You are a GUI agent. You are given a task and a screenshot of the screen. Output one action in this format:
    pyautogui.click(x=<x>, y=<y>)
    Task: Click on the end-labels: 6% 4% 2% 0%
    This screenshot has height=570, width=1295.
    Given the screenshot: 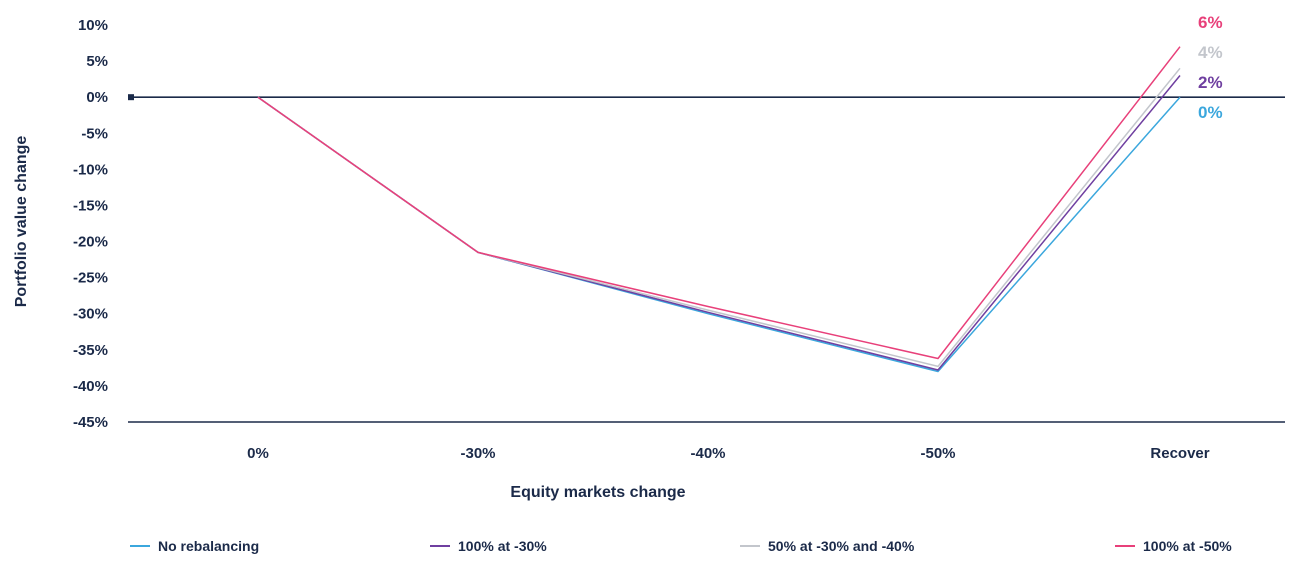 What is the action you would take?
    pyautogui.click(x=1210, y=67)
    